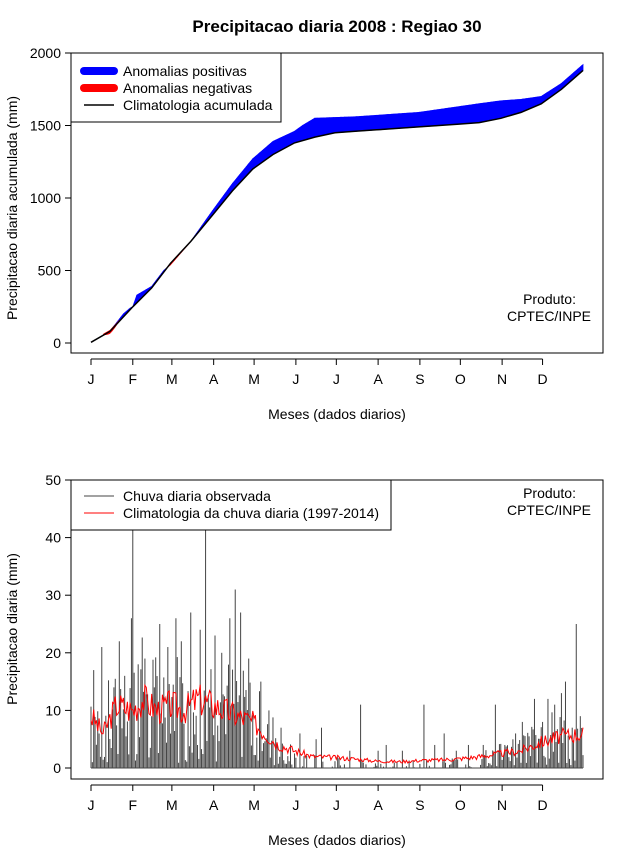  What do you see at coordinates (185, 71) in the screenshot?
I see `legend-label-positive: Anomalias positivas` at bounding box center [185, 71].